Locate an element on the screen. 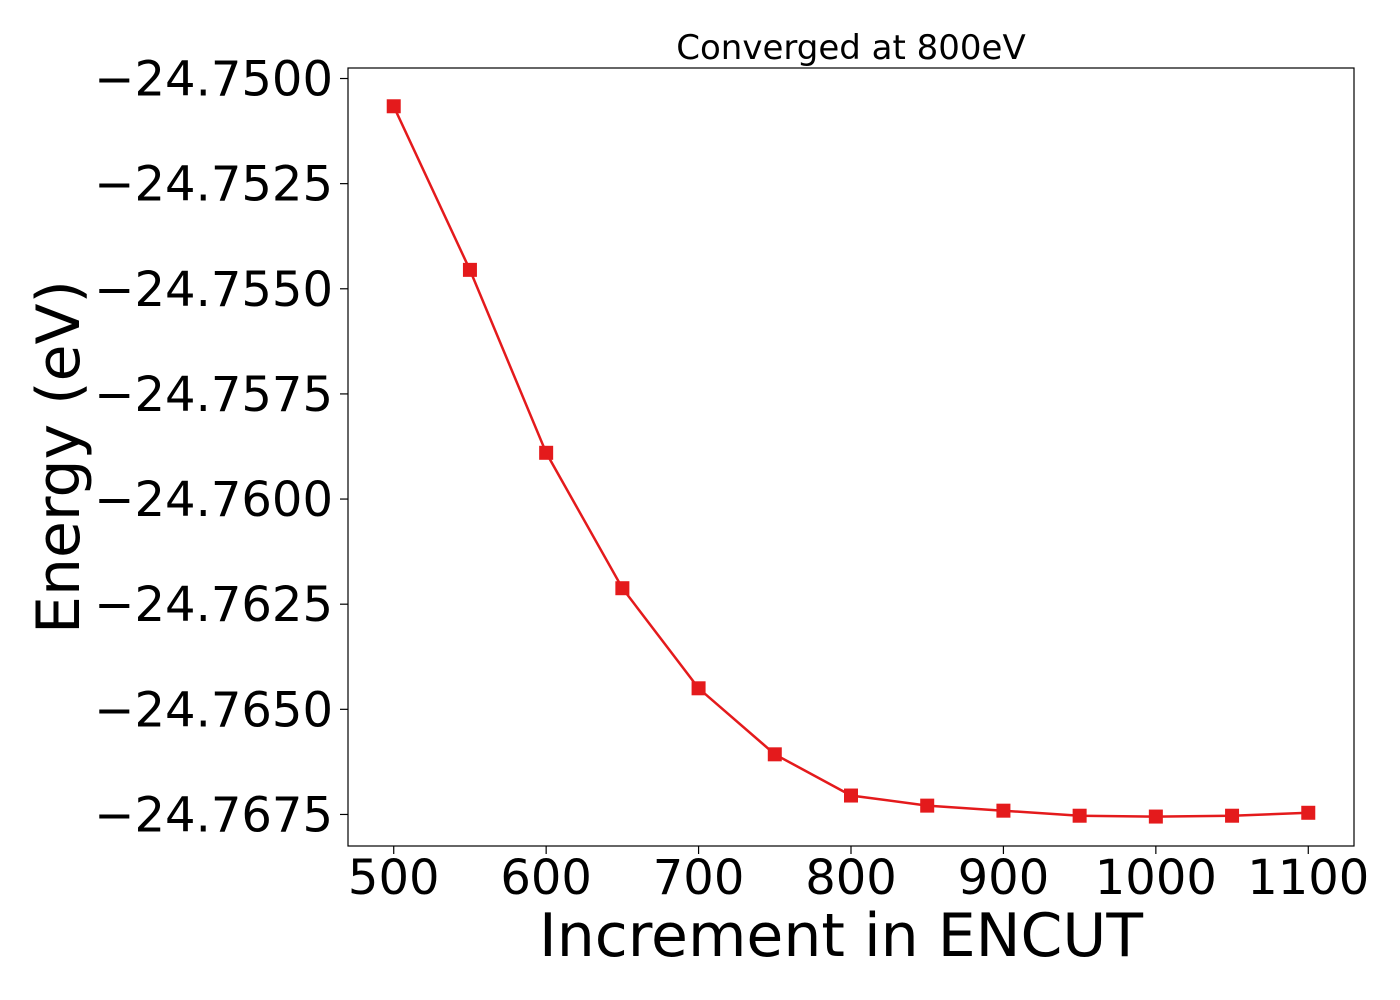 Image resolution: width=1400 pixels, height=1000 pixels. y-tick-label: −24.7600 is located at coordinates (213, 500).